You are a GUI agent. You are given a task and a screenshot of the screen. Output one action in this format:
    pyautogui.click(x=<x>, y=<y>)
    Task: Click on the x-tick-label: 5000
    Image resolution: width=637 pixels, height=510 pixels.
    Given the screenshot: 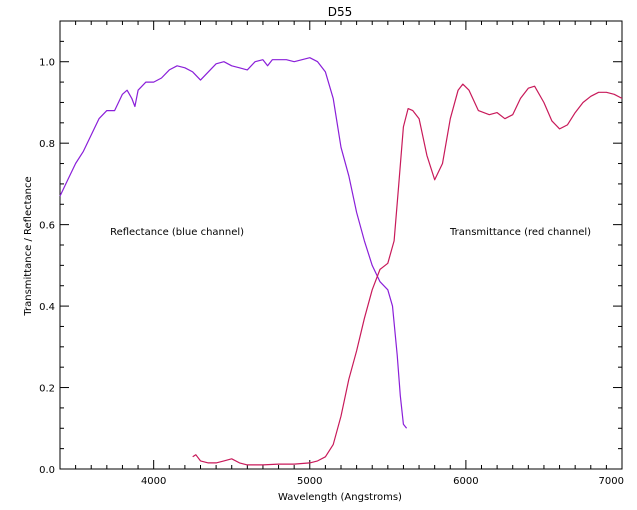 What is the action you would take?
    pyautogui.click(x=309, y=481)
    